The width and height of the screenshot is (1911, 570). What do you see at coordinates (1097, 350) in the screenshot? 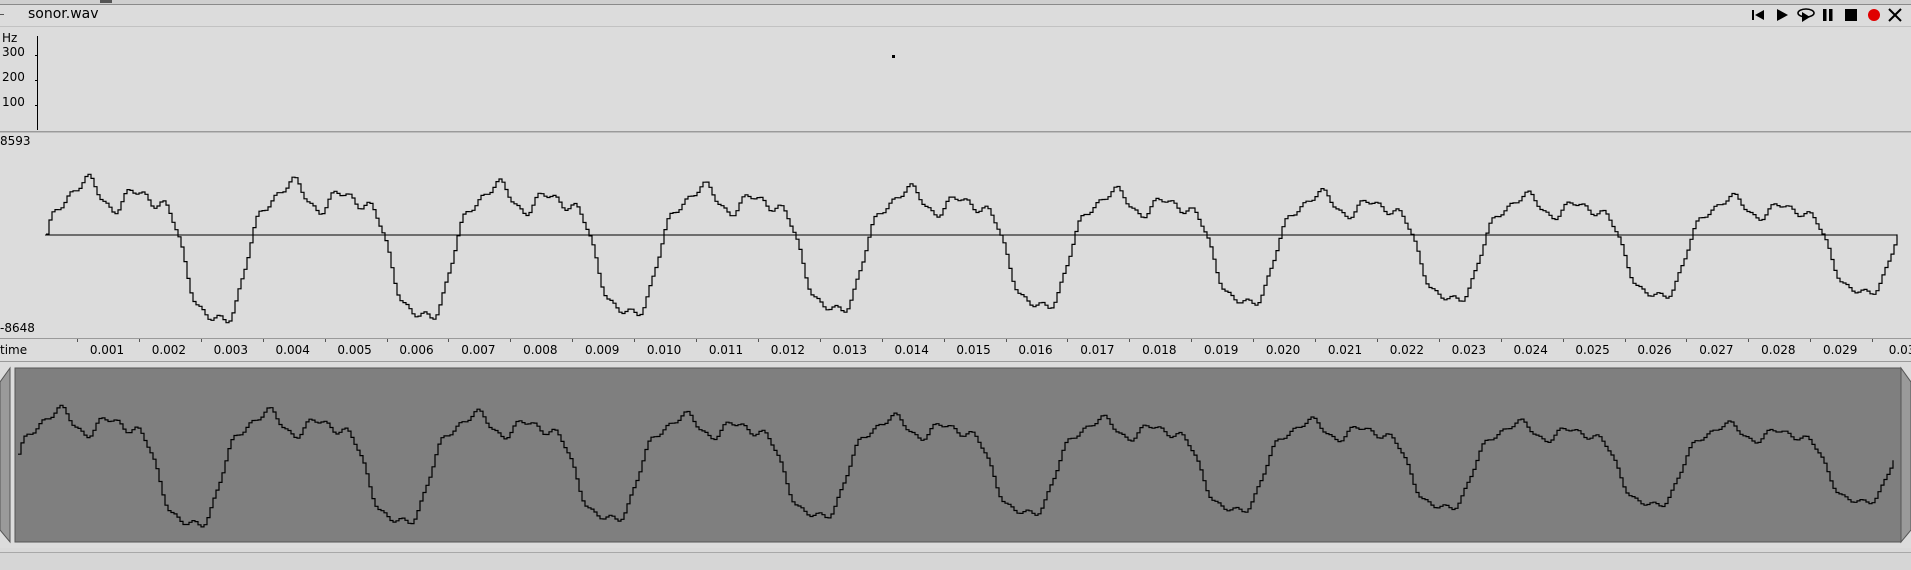
I see `time-tick-label: 0.017` at bounding box center [1097, 350].